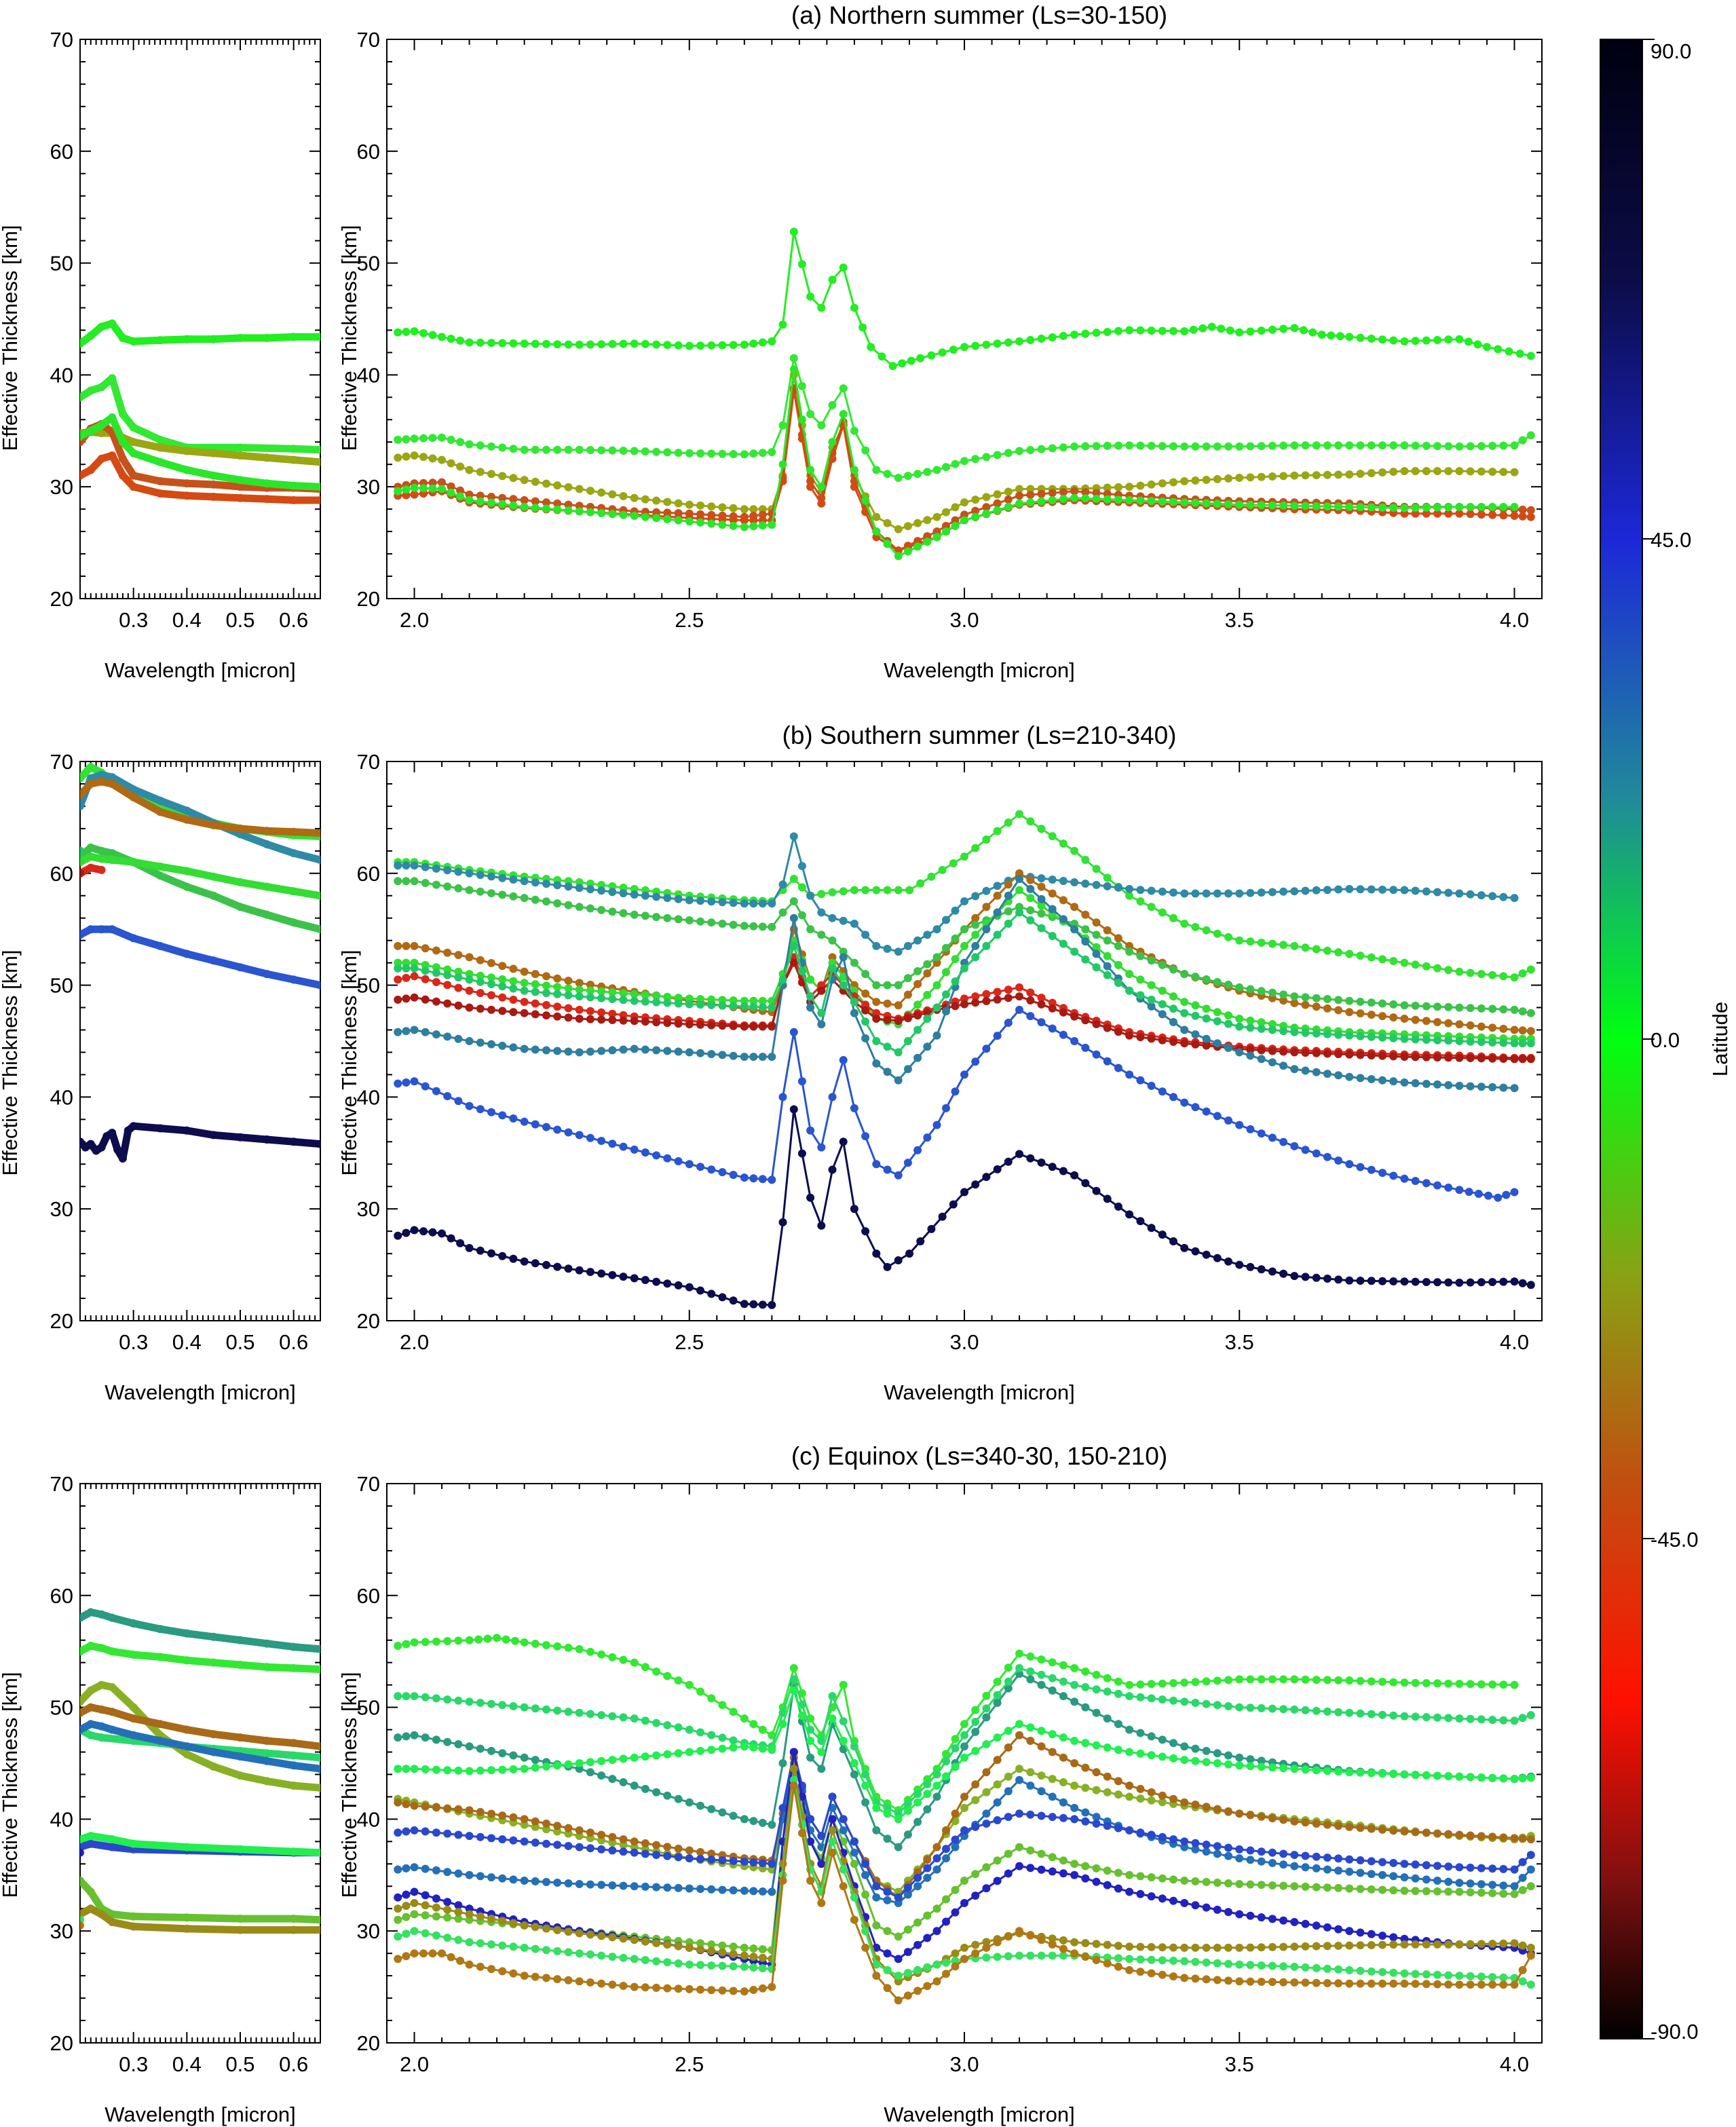 The height and width of the screenshot is (2127, 1736). What do you see at coordinates (11, 1062) in the screenshot?
I see `y-axis-label: Effective Thickness [km]` at bounding box center [11, 1062].